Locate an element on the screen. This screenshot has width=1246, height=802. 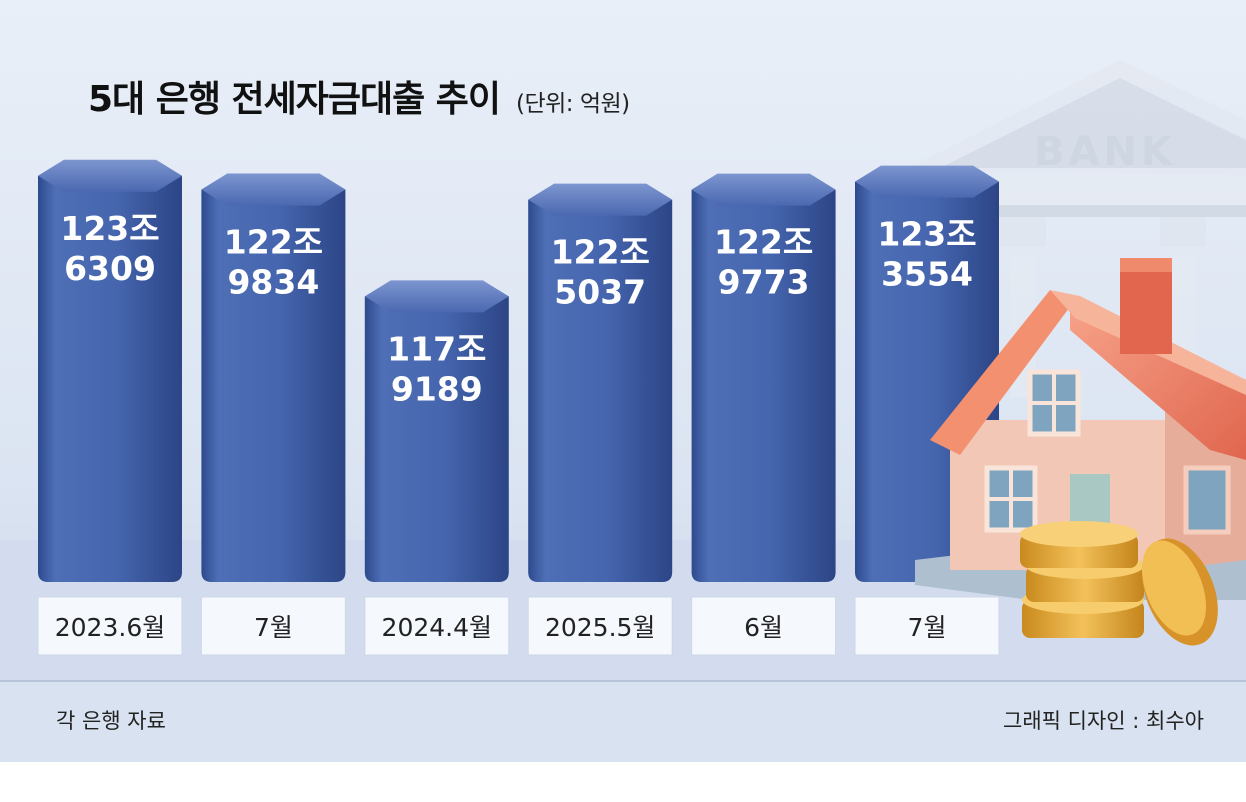
bar-value-label-line2: 9773 is located at coordinates (764, 282).